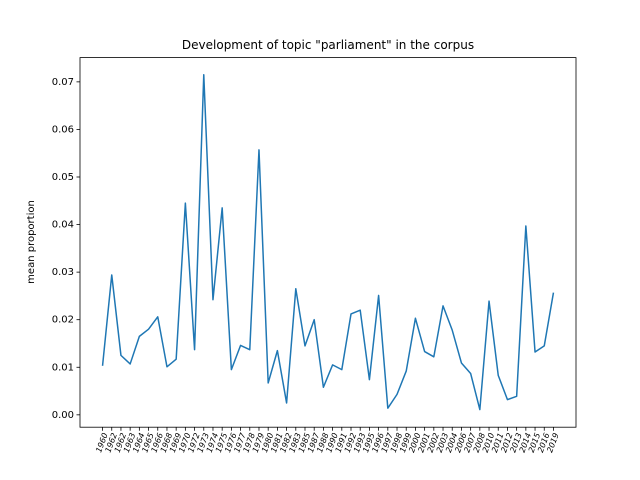  Describe the element at coordinates (63, 82) in the screenshot. I see `y-tick-label: 0.07` at that location.